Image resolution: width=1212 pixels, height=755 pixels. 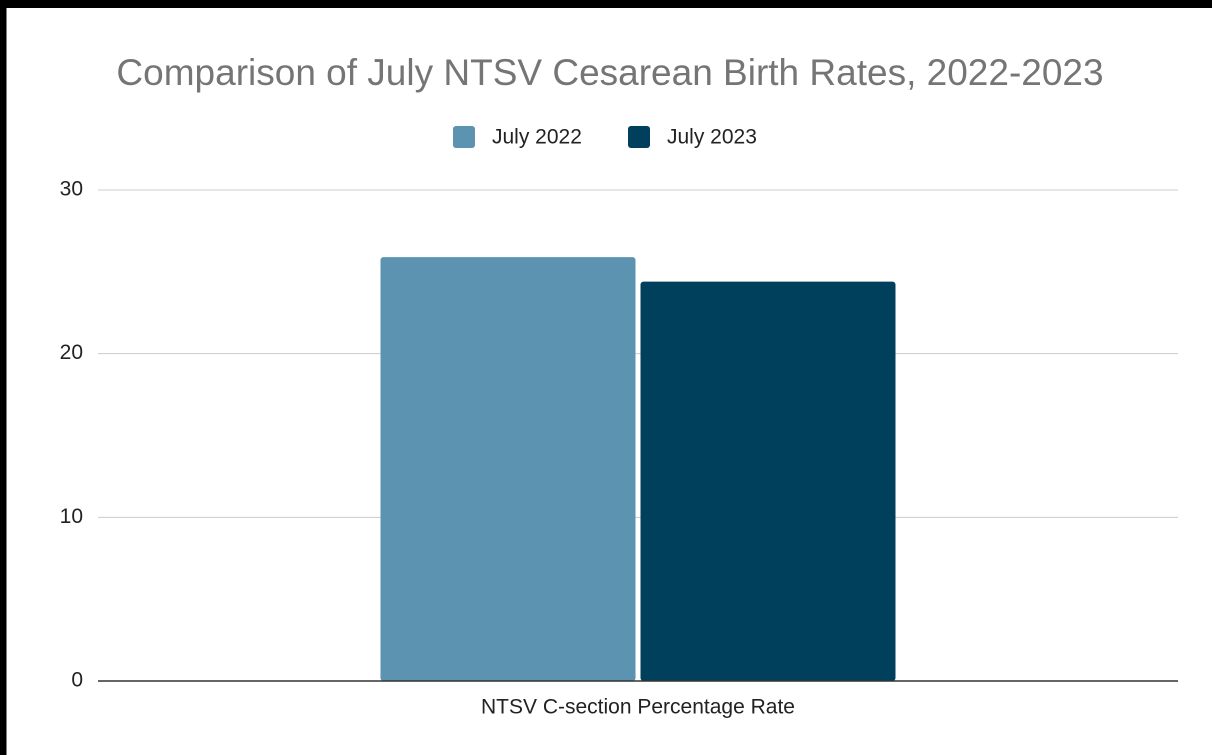 What do you see at coordinates (71, 352) in the screenshot?
I see `y-tick-label: 20` at bounding box center [71, 352].